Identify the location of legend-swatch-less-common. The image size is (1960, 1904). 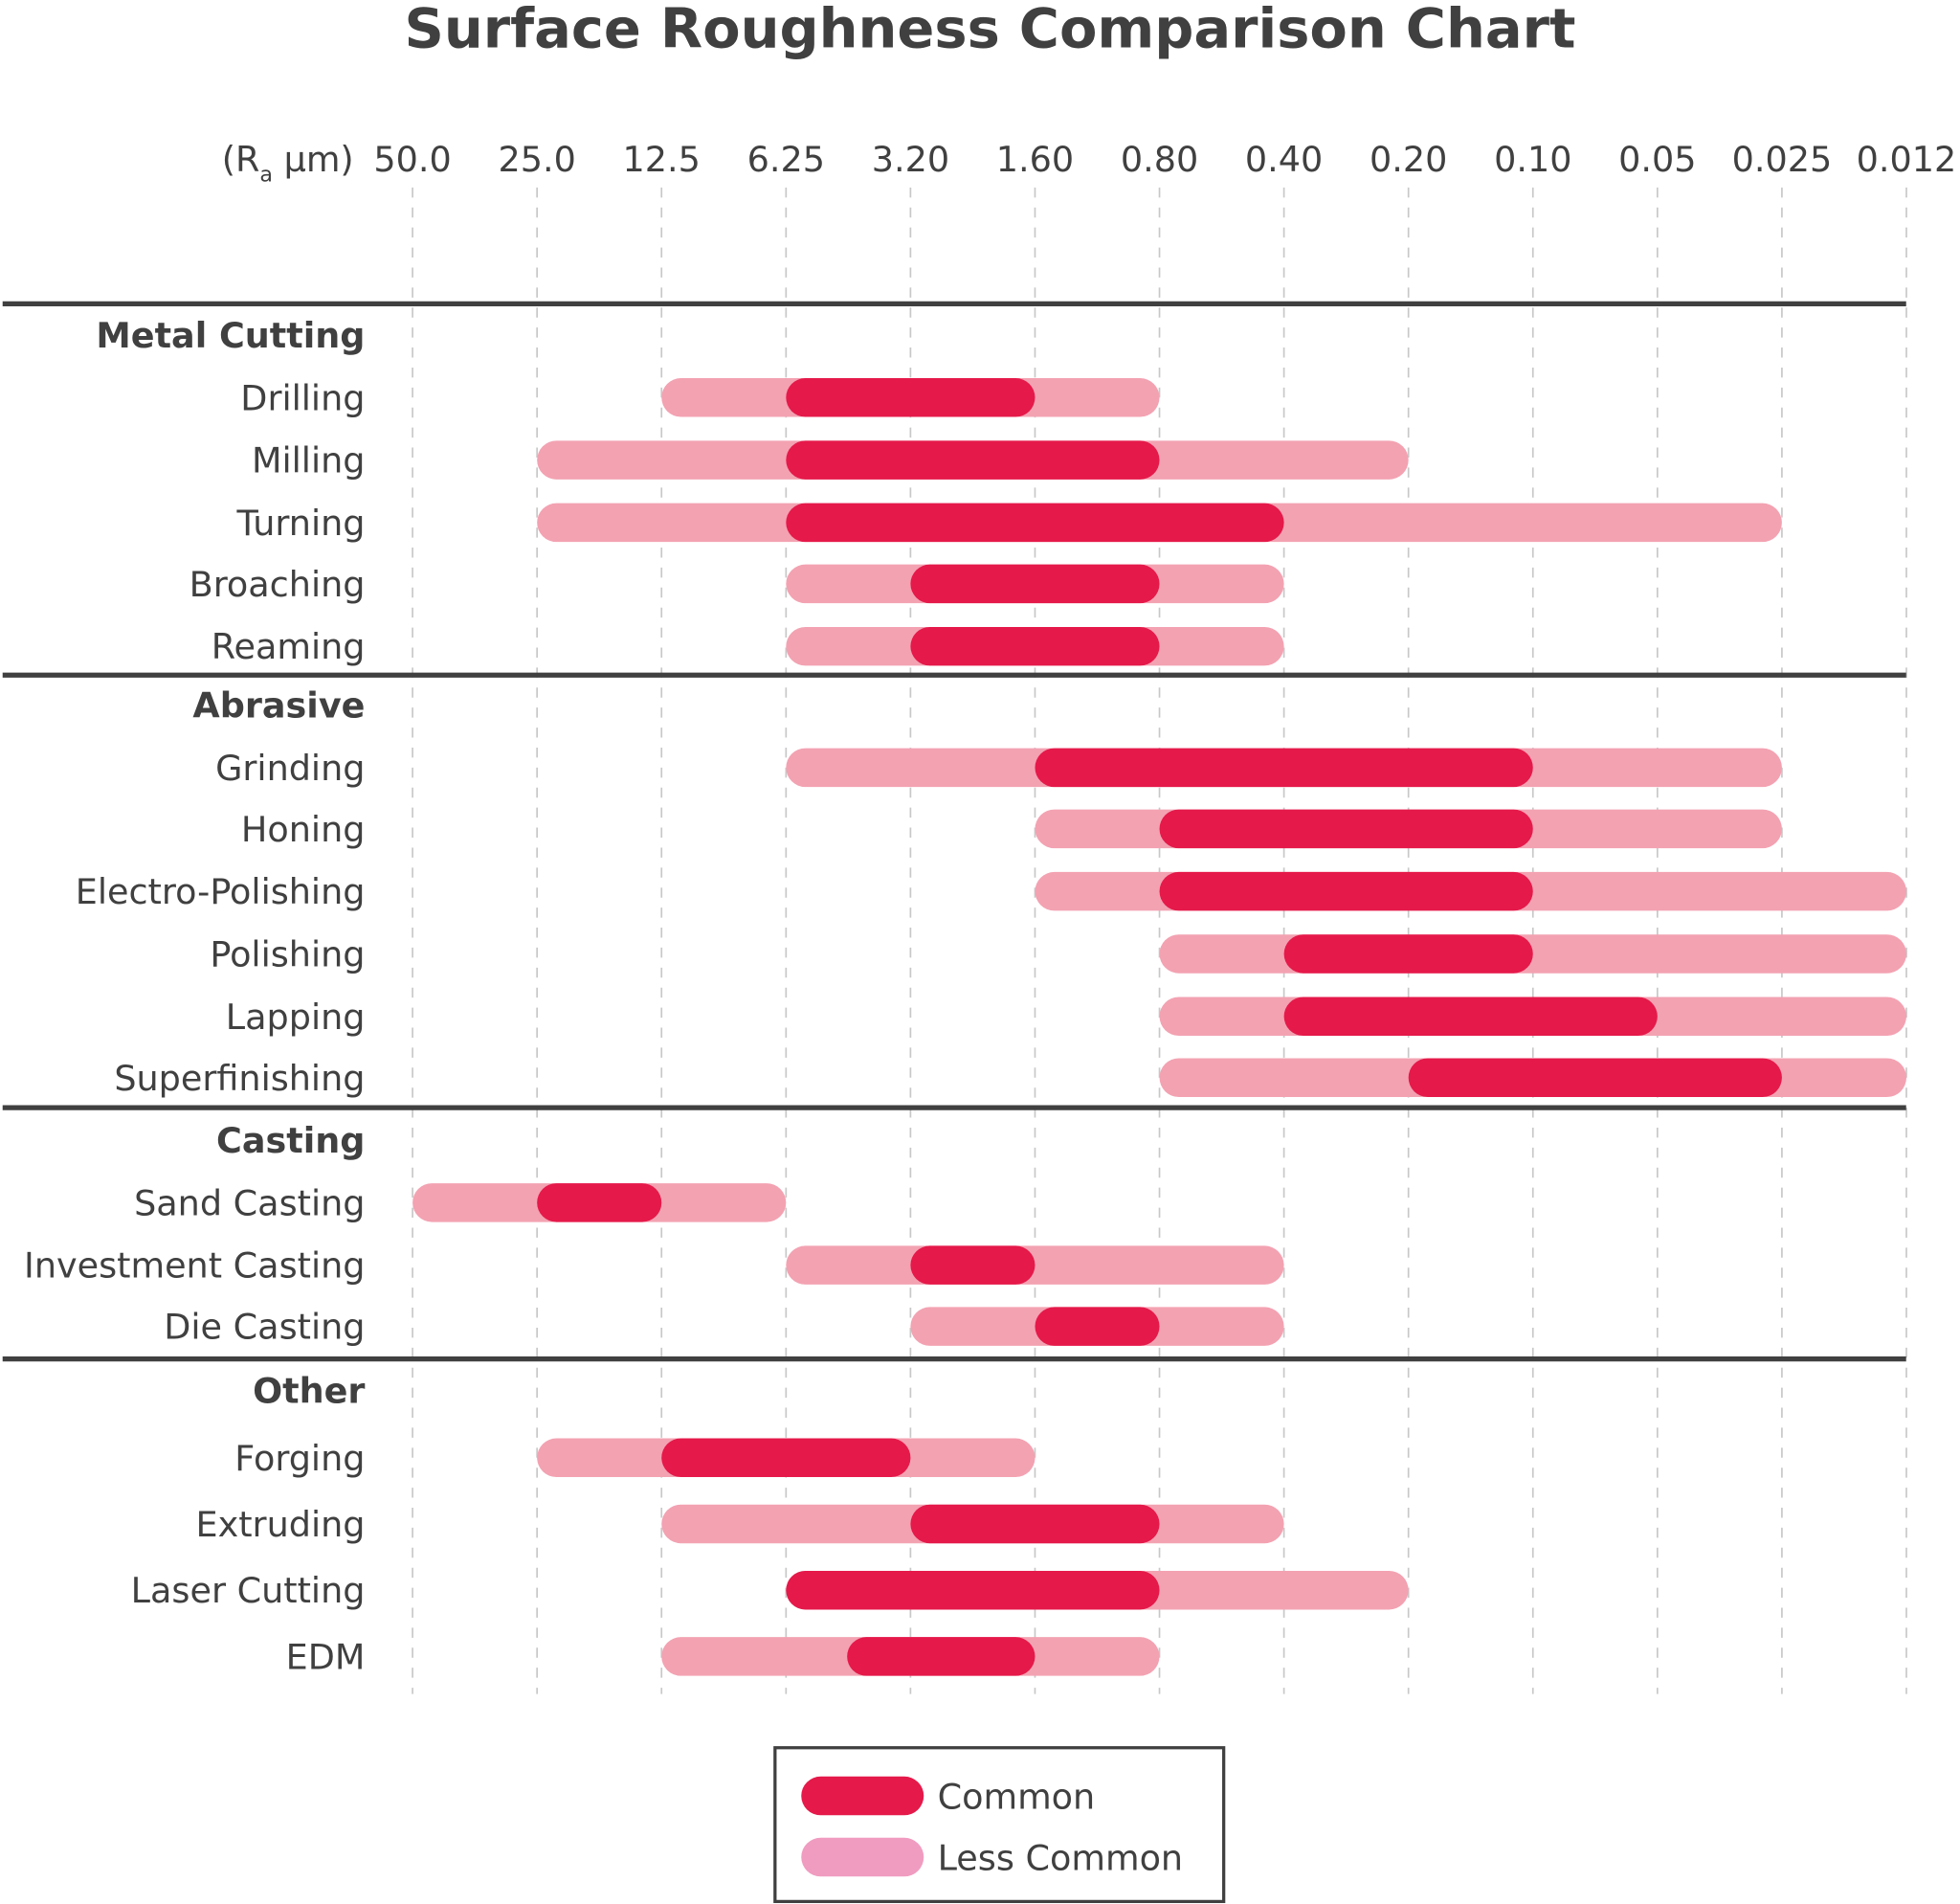
(863, 1857).